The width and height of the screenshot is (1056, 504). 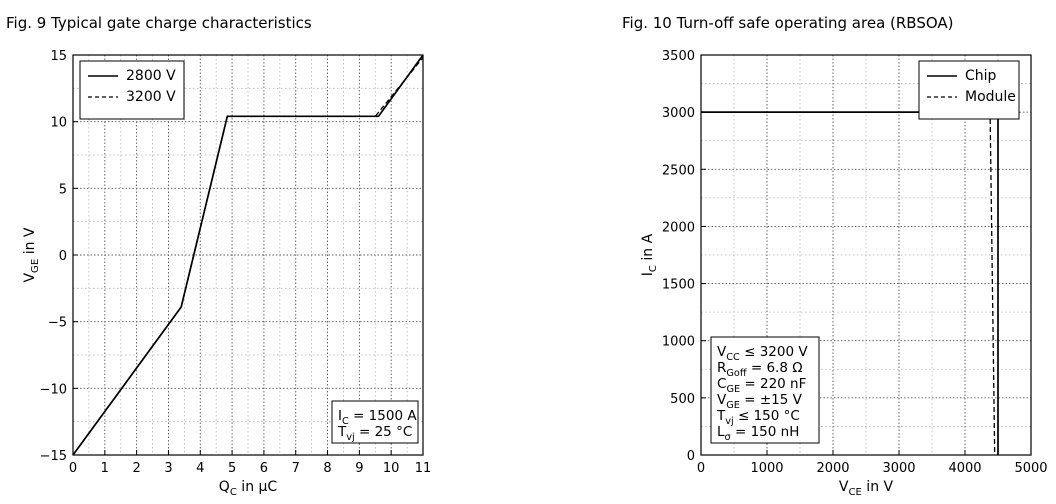 What do you see at coordinates (374, 433) in the screenshot?
I see `condition-text: Tvj = 25 °C` at bounding box center [374, 433].